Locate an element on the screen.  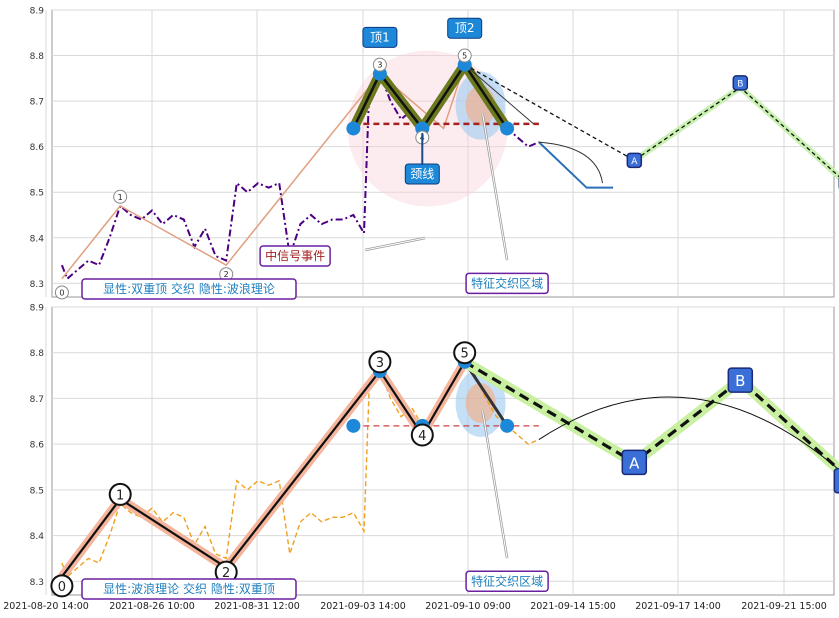
pattern-legs is located at coordinates (486, 394).